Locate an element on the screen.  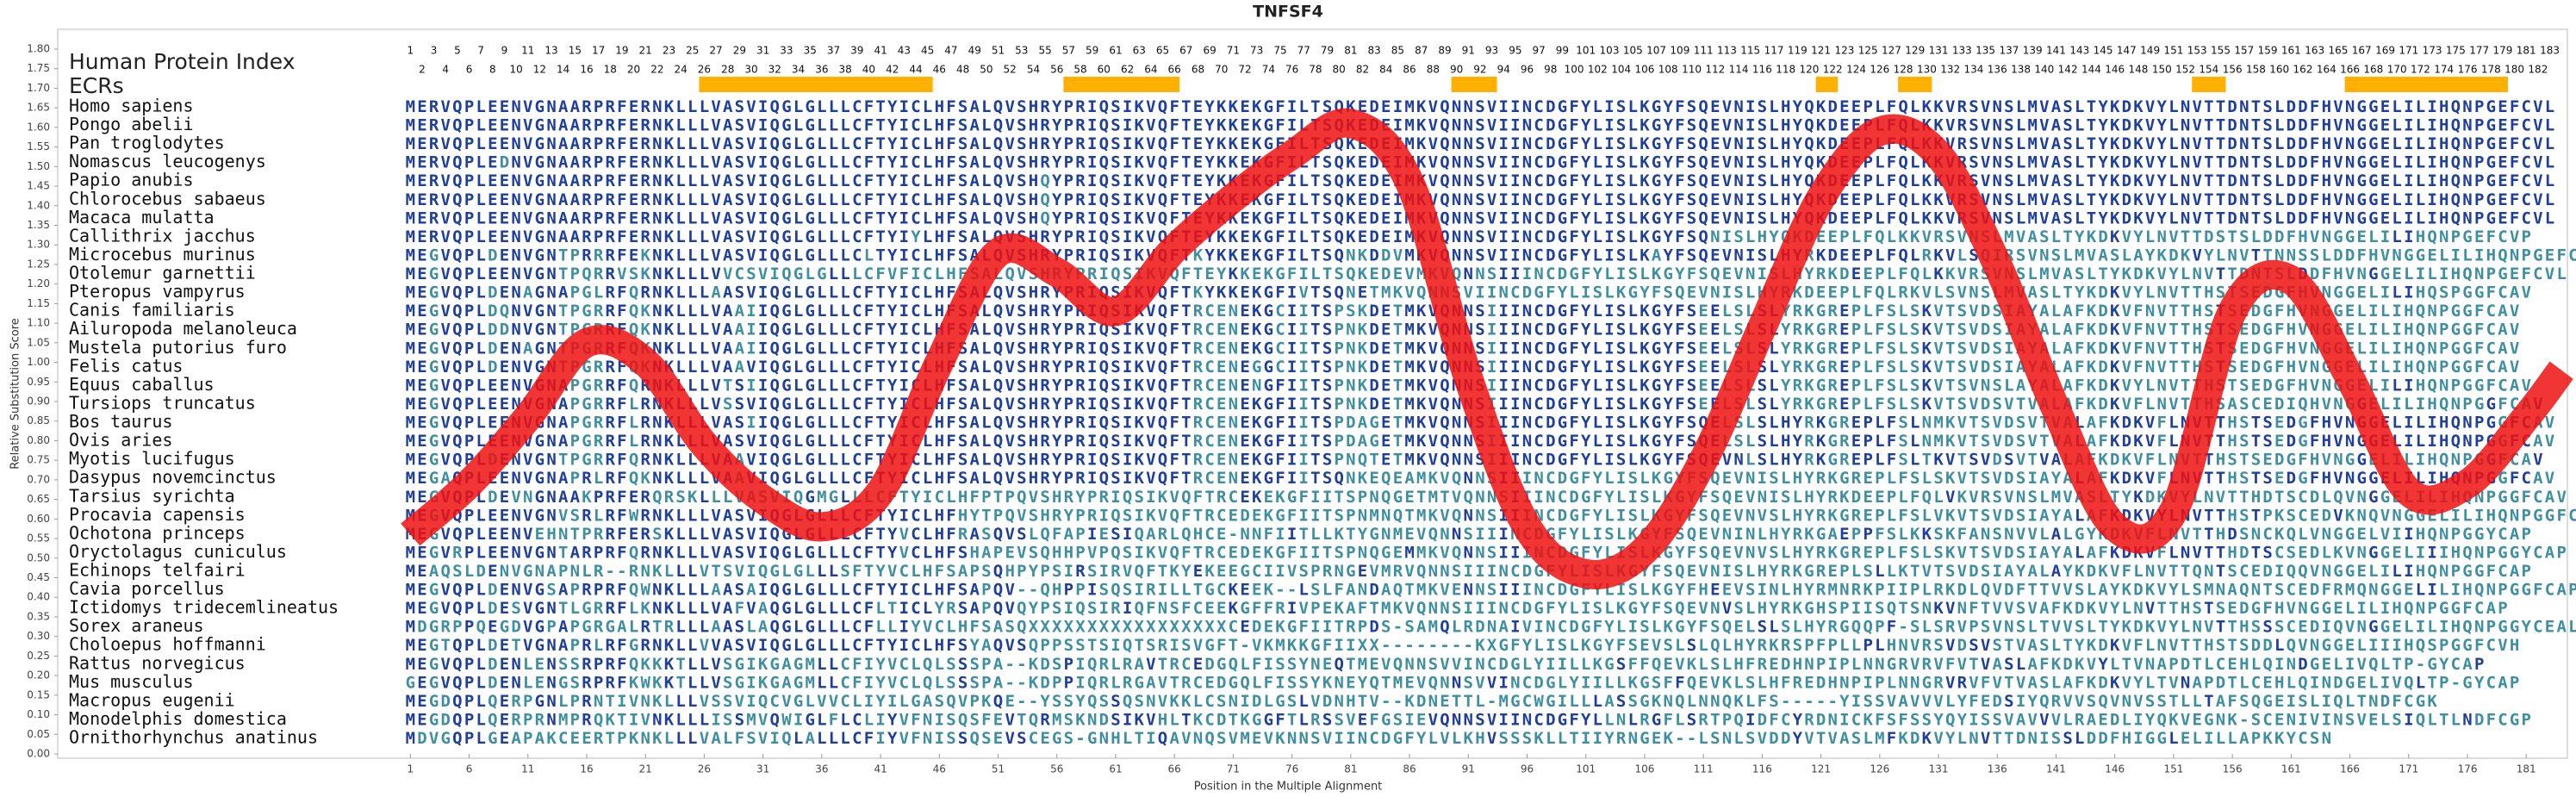
x-tick-label: 56 is located at coordinates (1056, 769).